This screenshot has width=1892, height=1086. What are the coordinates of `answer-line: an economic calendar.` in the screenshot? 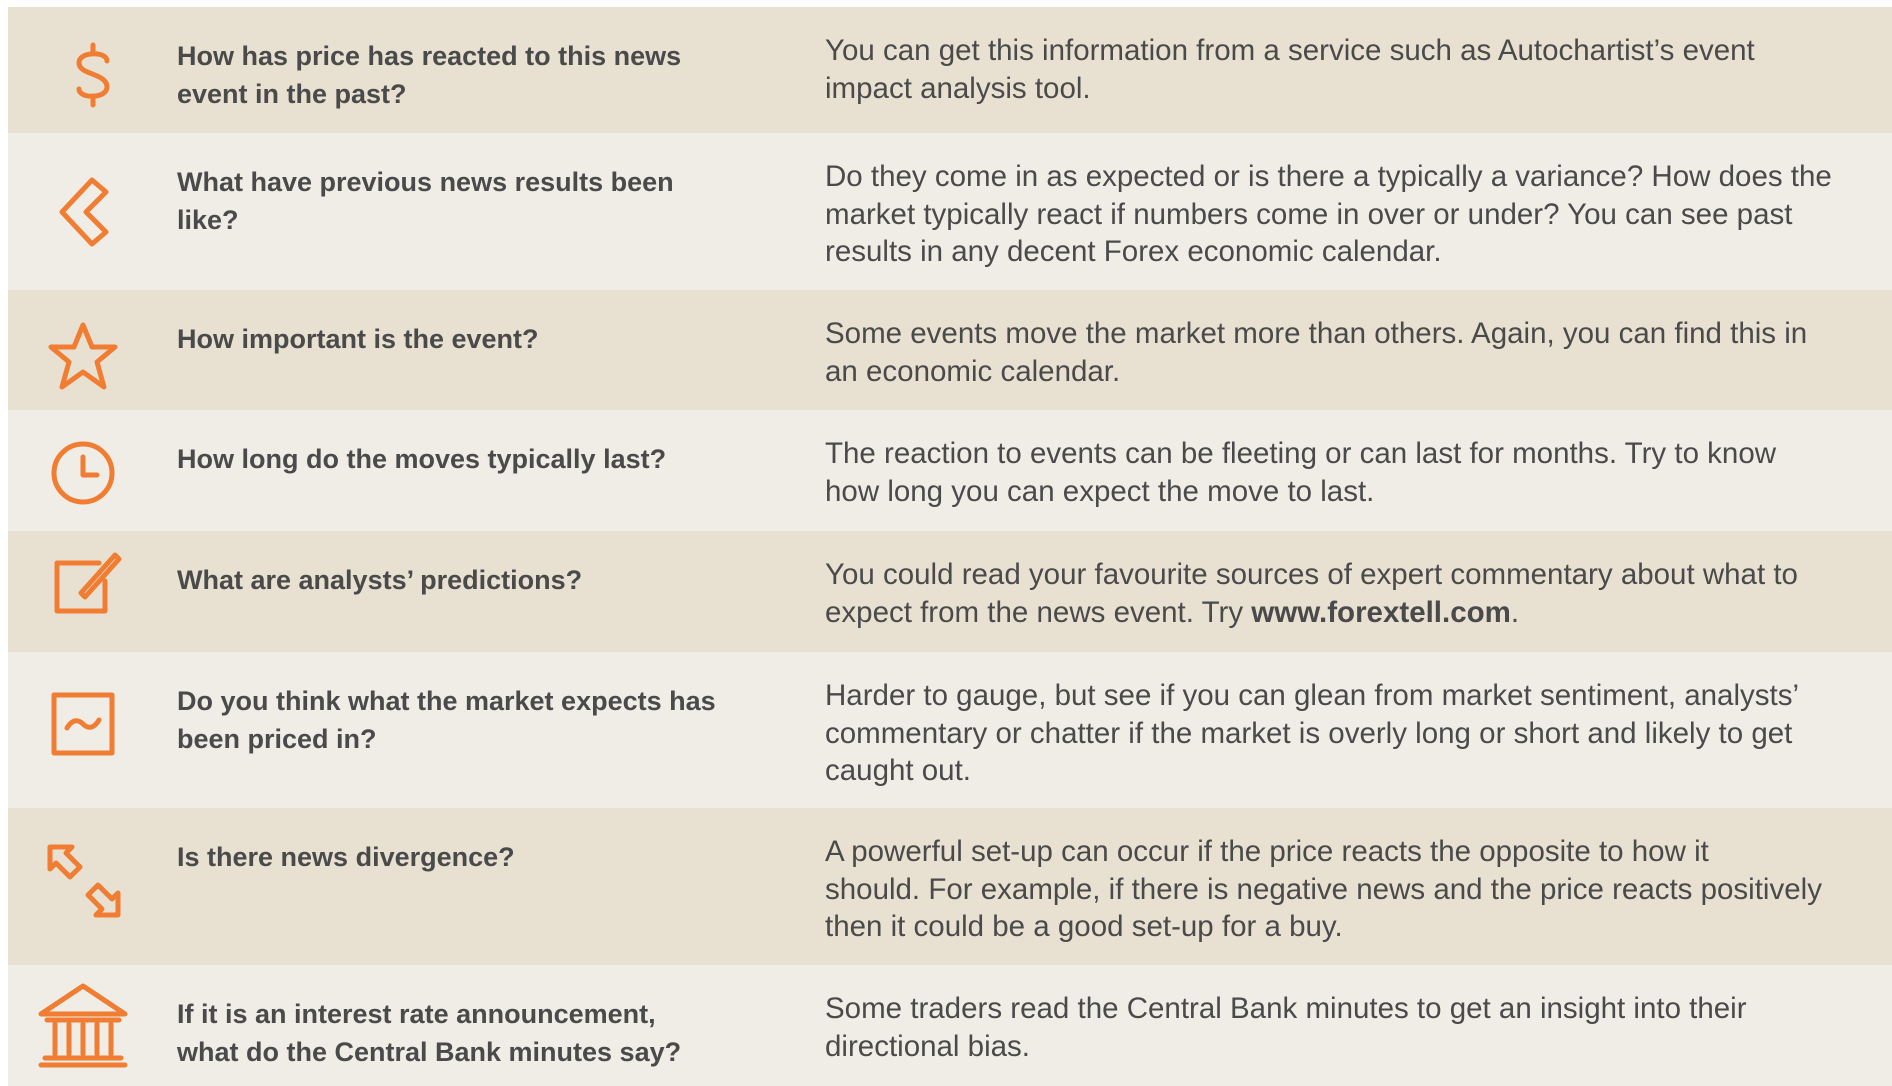 It's located at (973, 371).